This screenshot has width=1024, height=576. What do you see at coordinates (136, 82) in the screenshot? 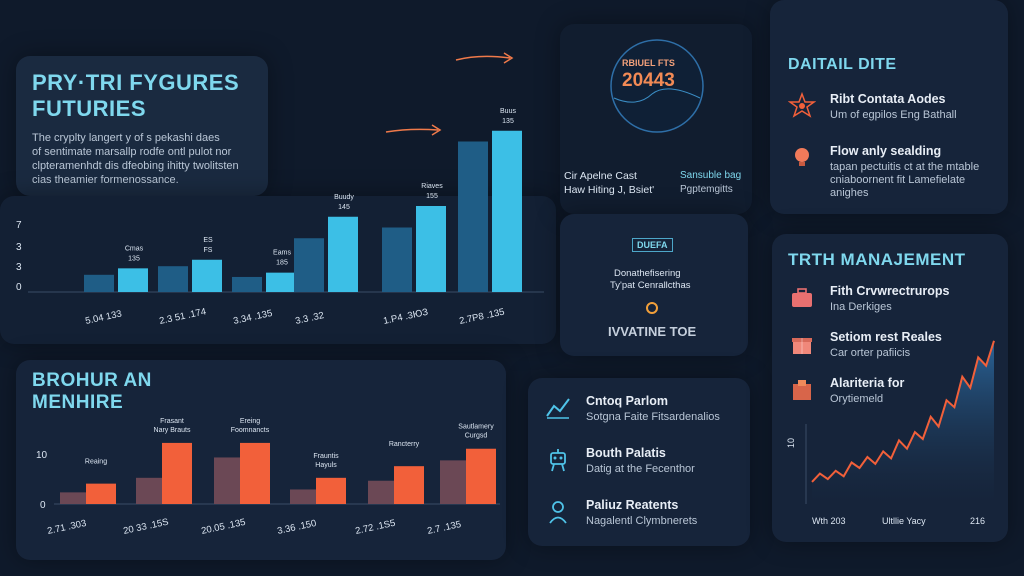
I see `futures-title-line1: PRY·TRI FYGURES` at bounding box center [136, 82].